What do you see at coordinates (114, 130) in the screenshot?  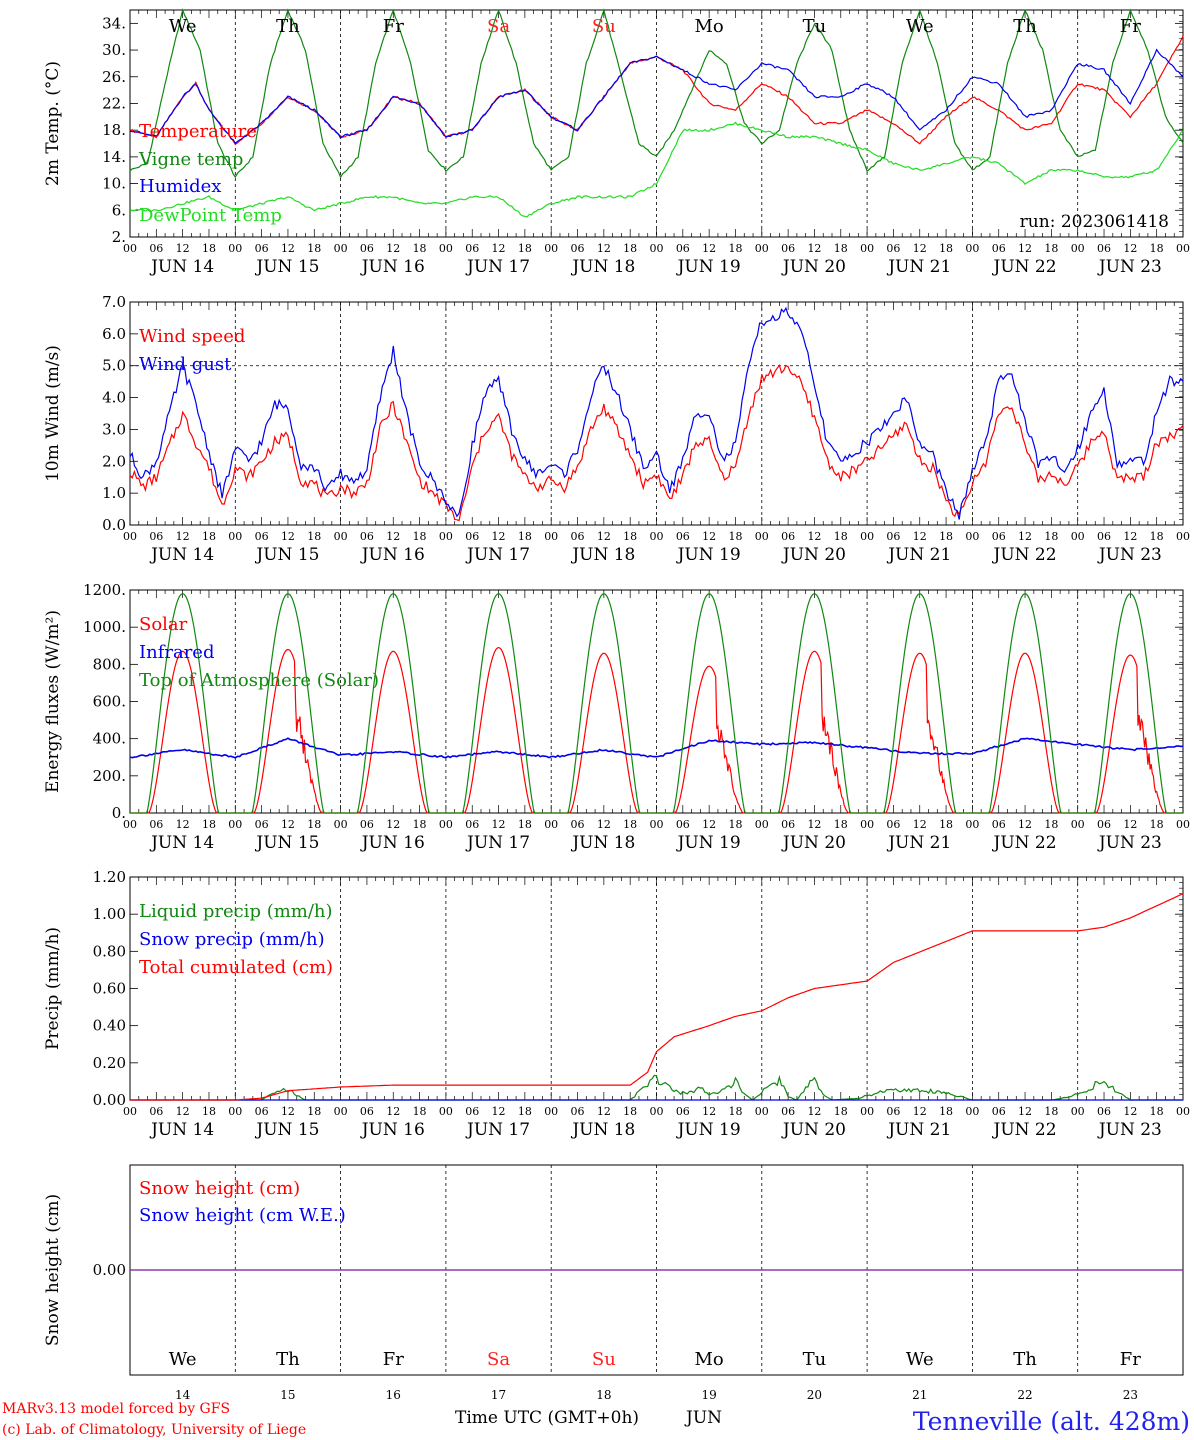 I see `y-tick-label: 18.` at bounding box center [114, 130].